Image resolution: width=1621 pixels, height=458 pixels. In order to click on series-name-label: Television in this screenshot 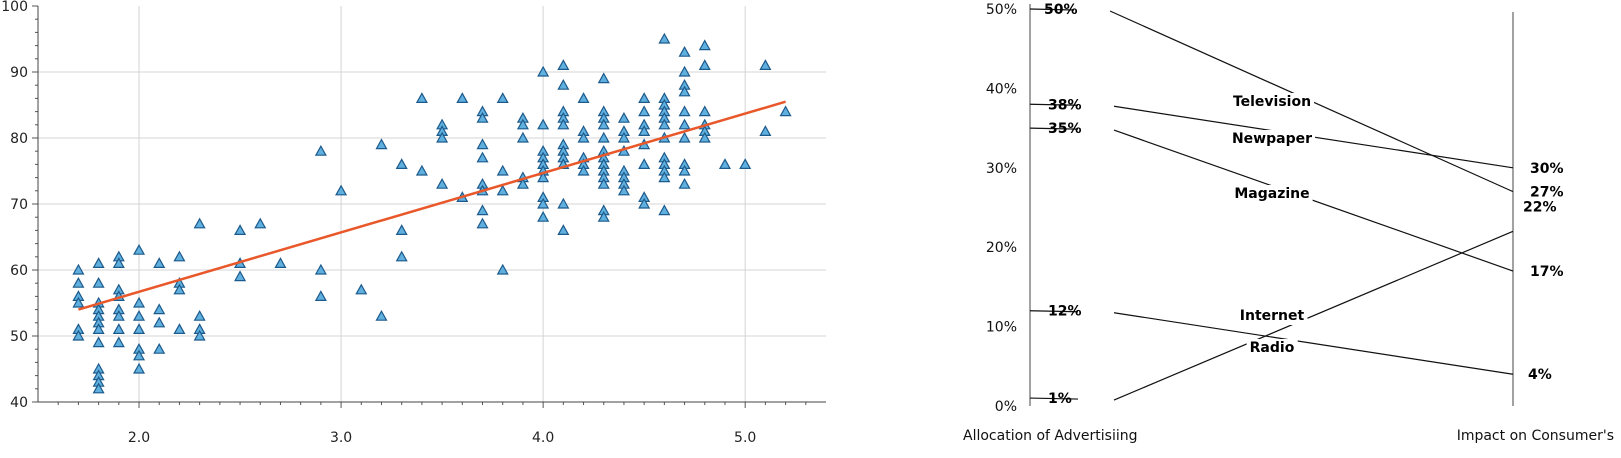, I will do `click(1272, 102)`.